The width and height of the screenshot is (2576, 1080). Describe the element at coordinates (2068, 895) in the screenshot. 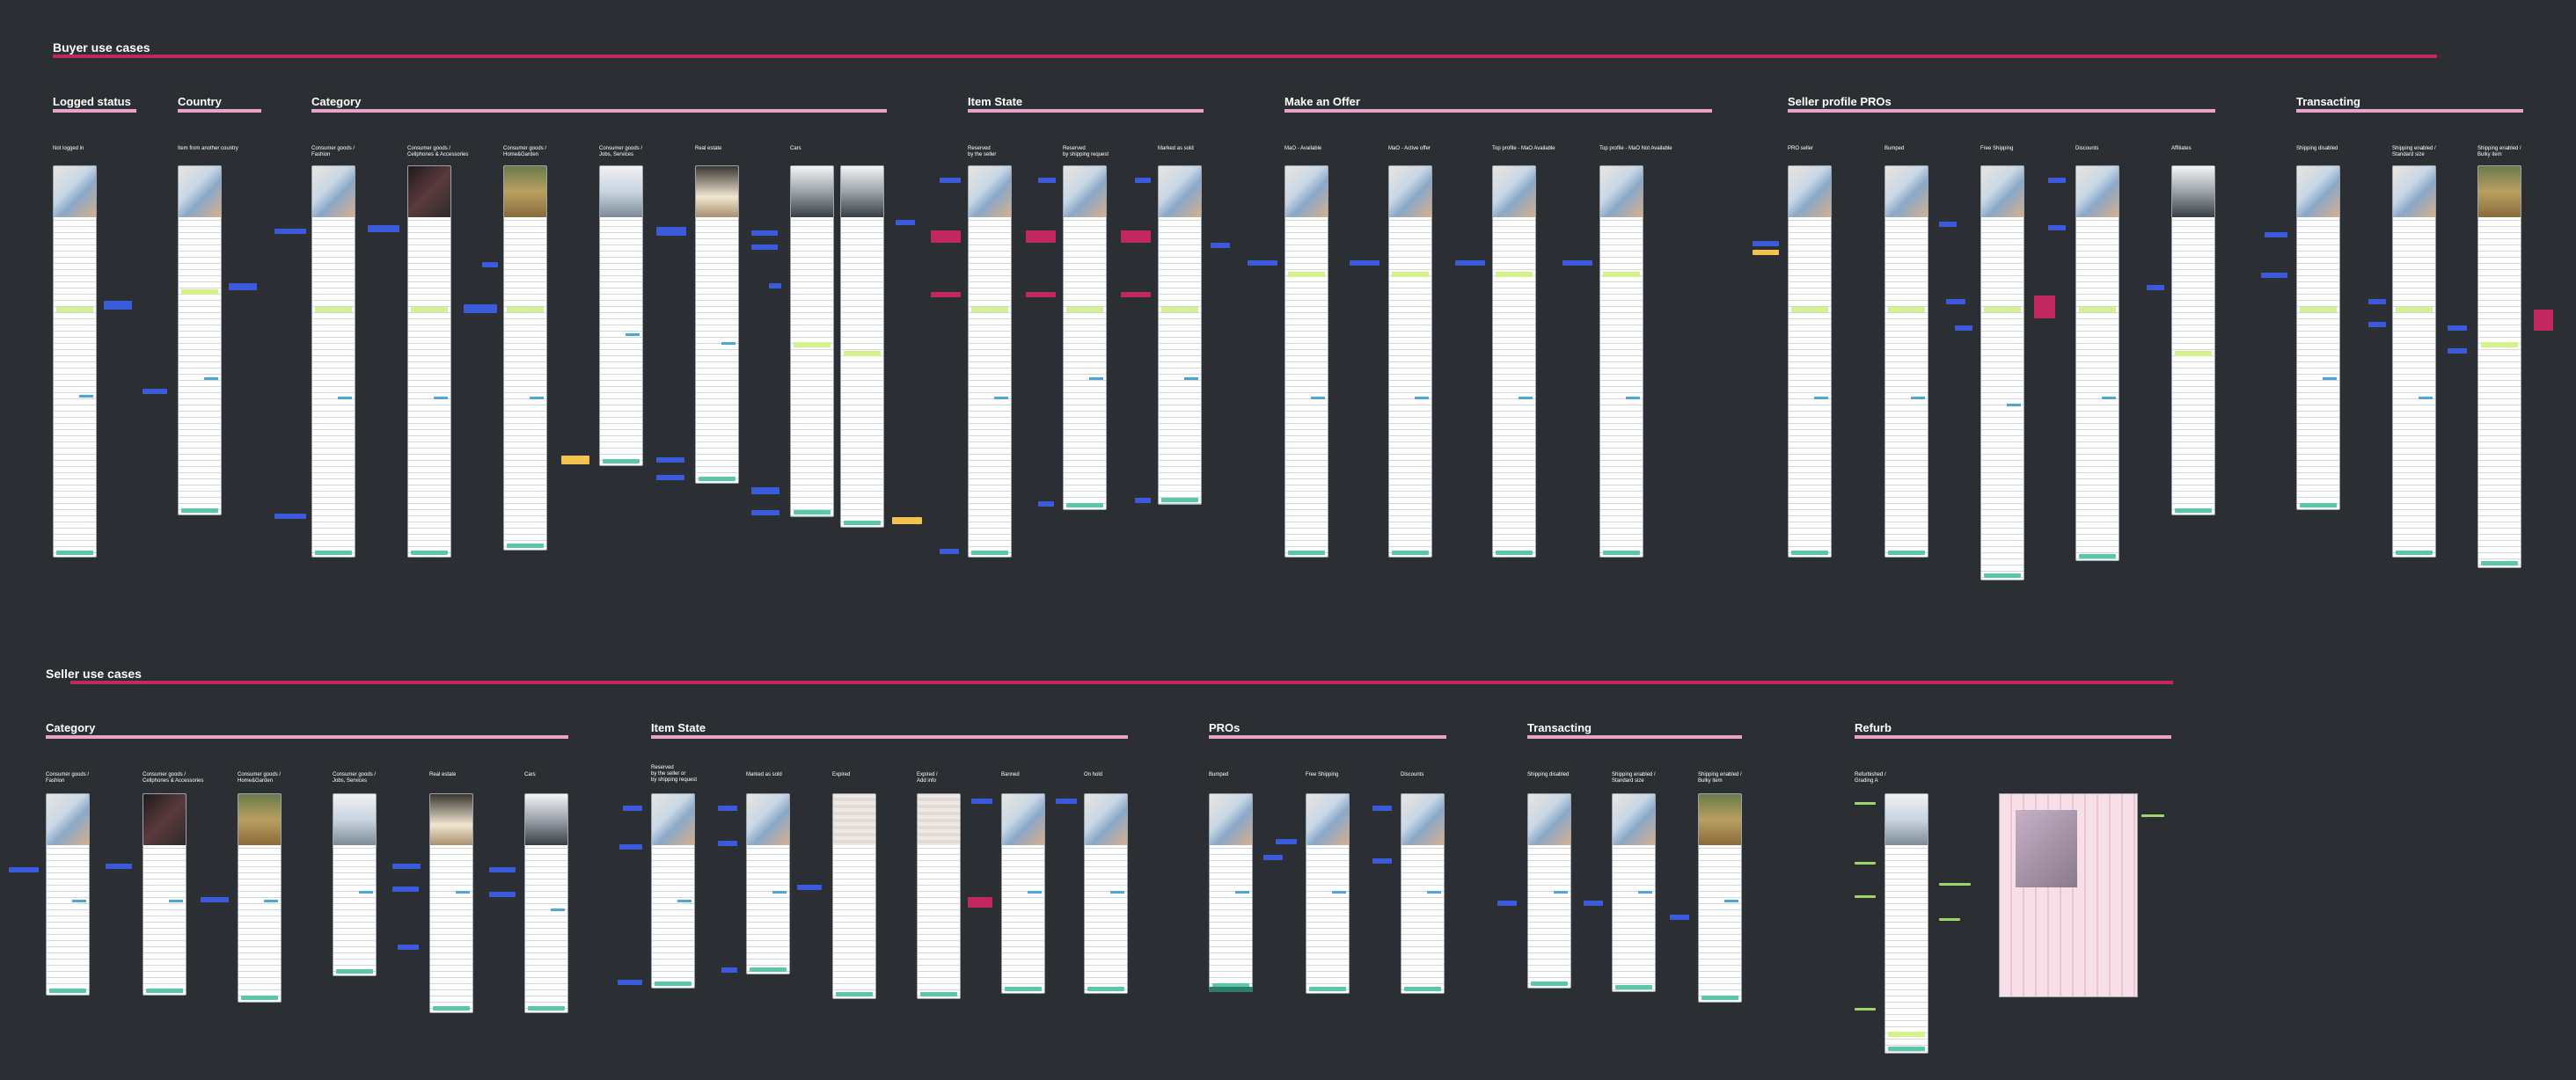

I see `desktop-screen` at that location.